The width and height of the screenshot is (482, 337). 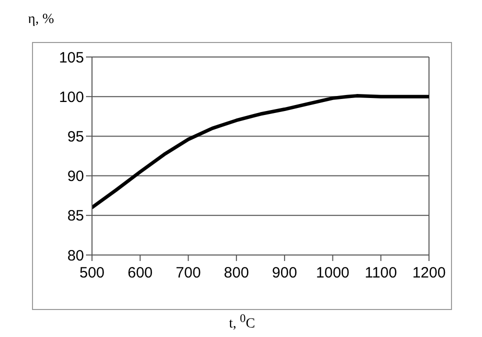 I want to click on y-tick-label: 105, so click(x=71, y=57).